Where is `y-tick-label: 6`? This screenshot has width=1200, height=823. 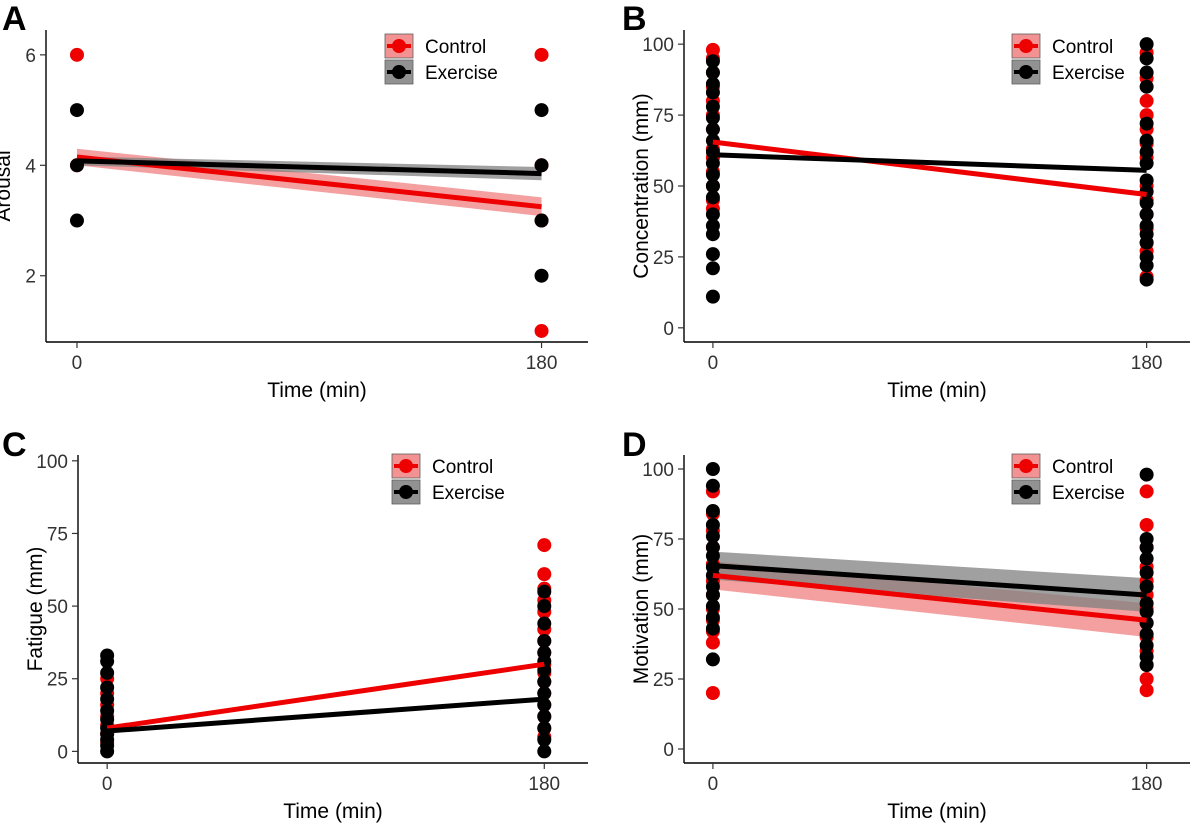
y-tick-label: 6 is located at coordinates (30, 56).